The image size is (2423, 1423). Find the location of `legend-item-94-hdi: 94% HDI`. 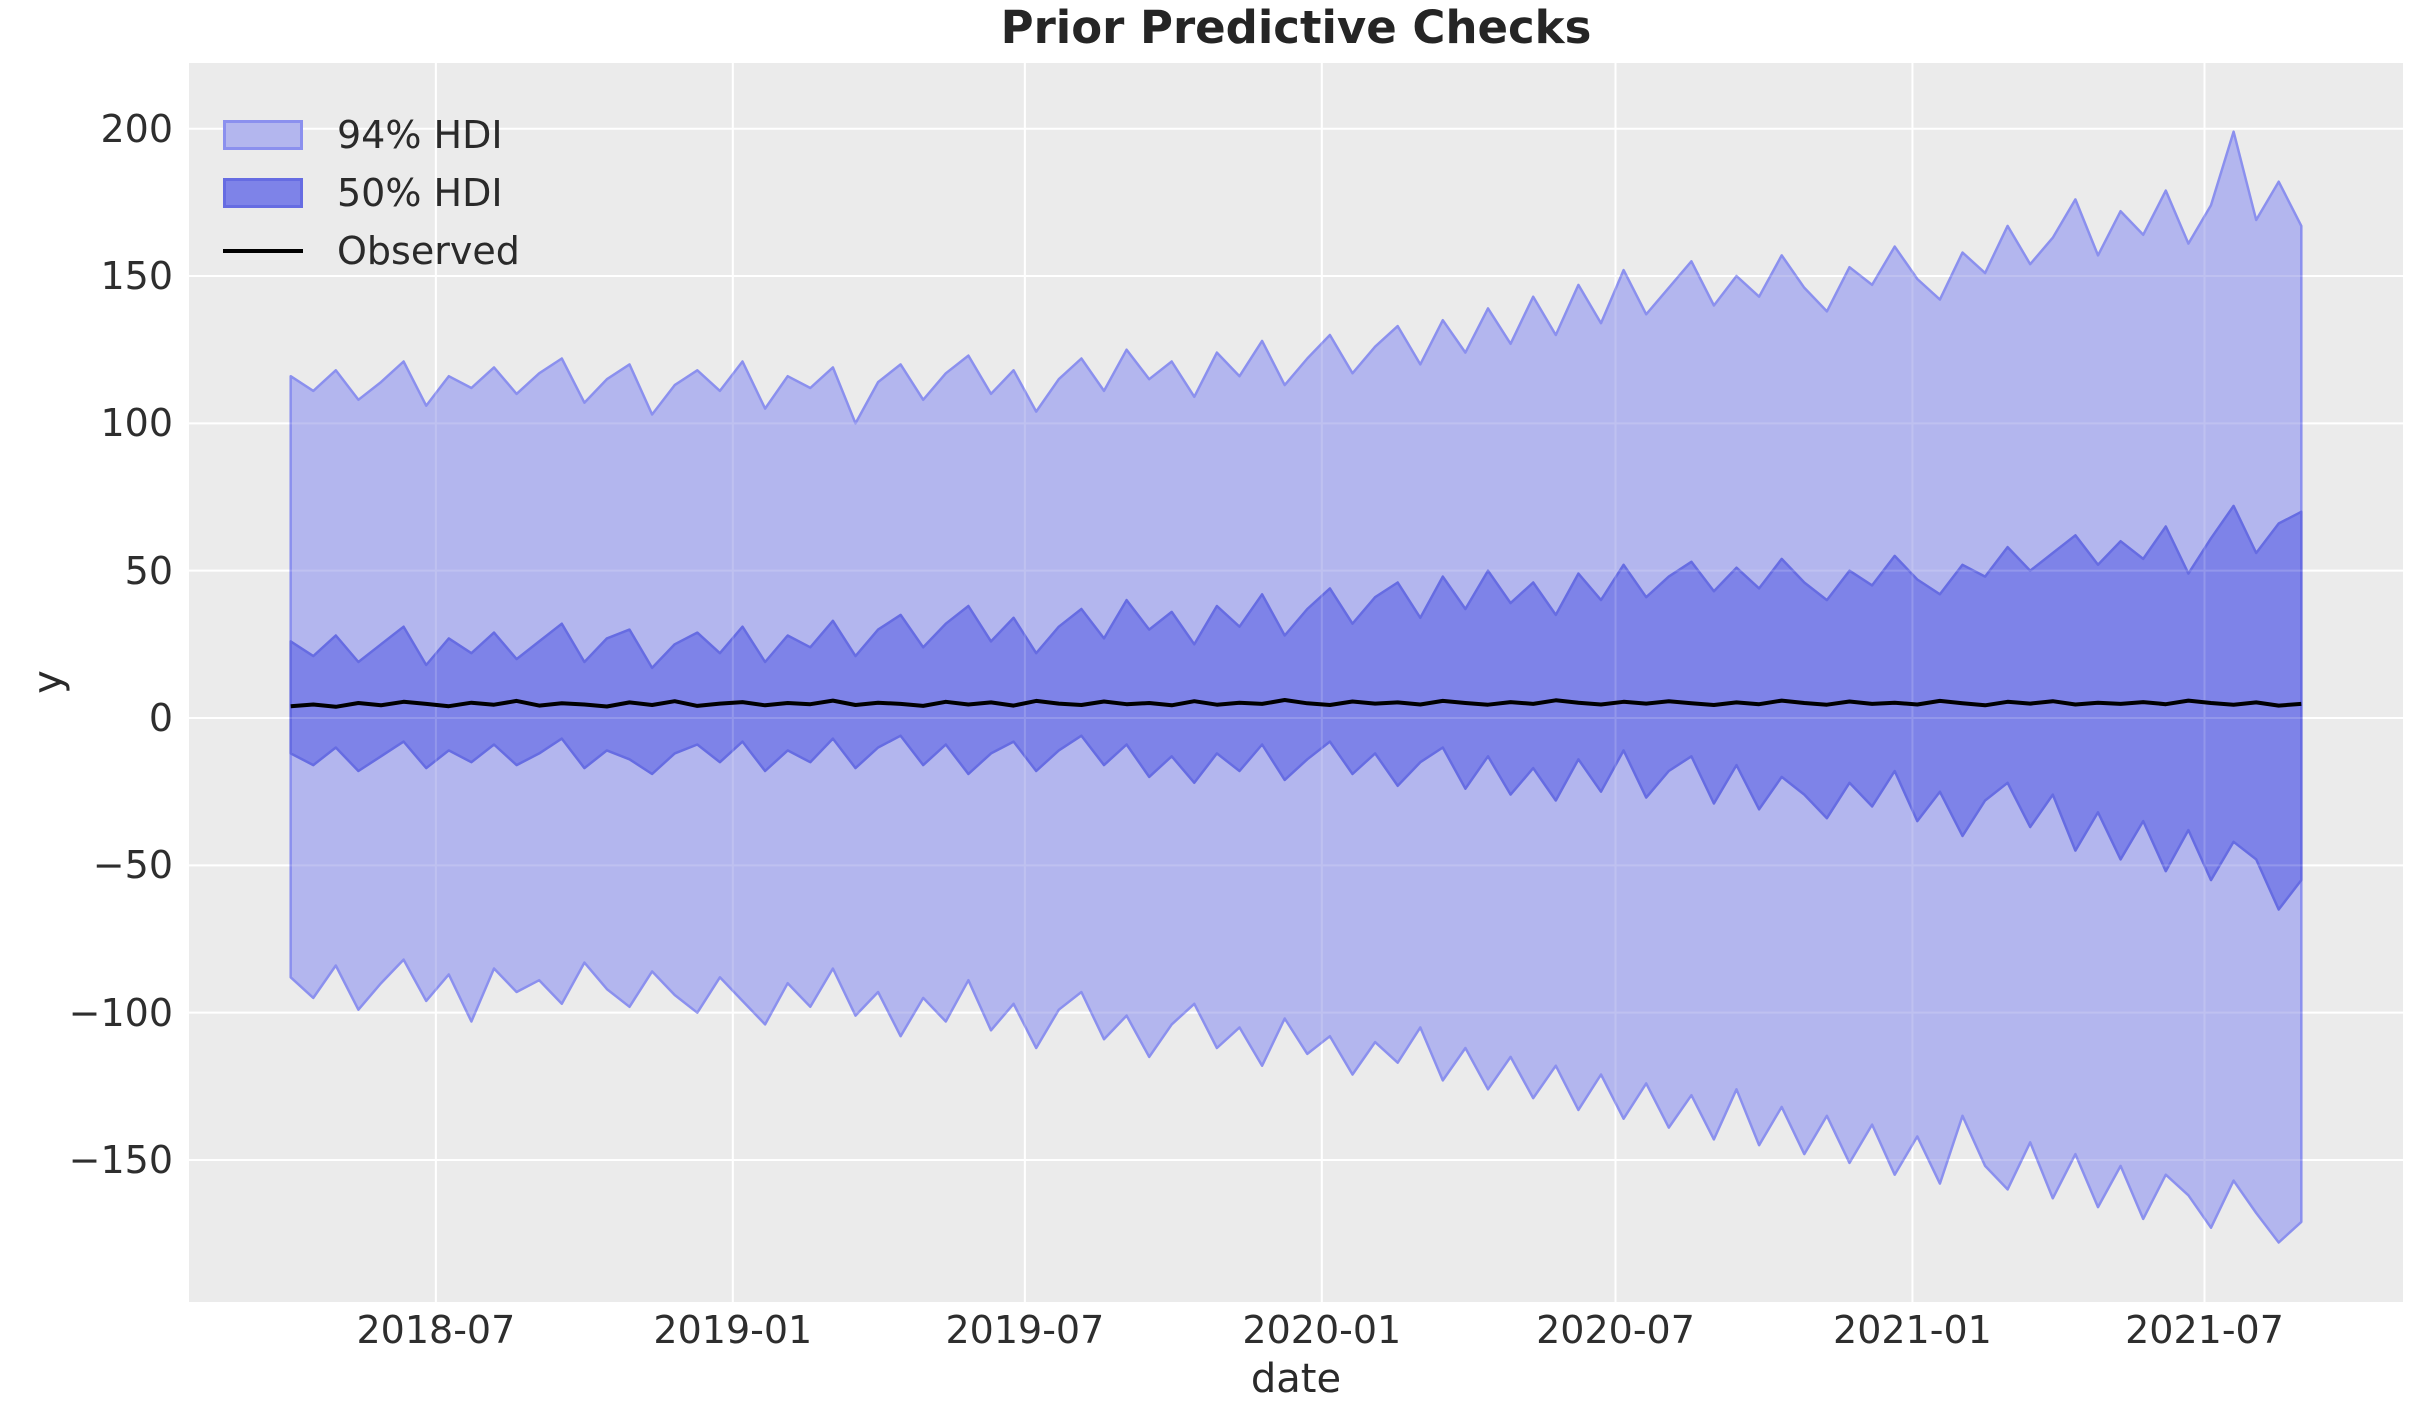

legend-item-94-hdi: 94% HDI is located at coordinates (371, 135).